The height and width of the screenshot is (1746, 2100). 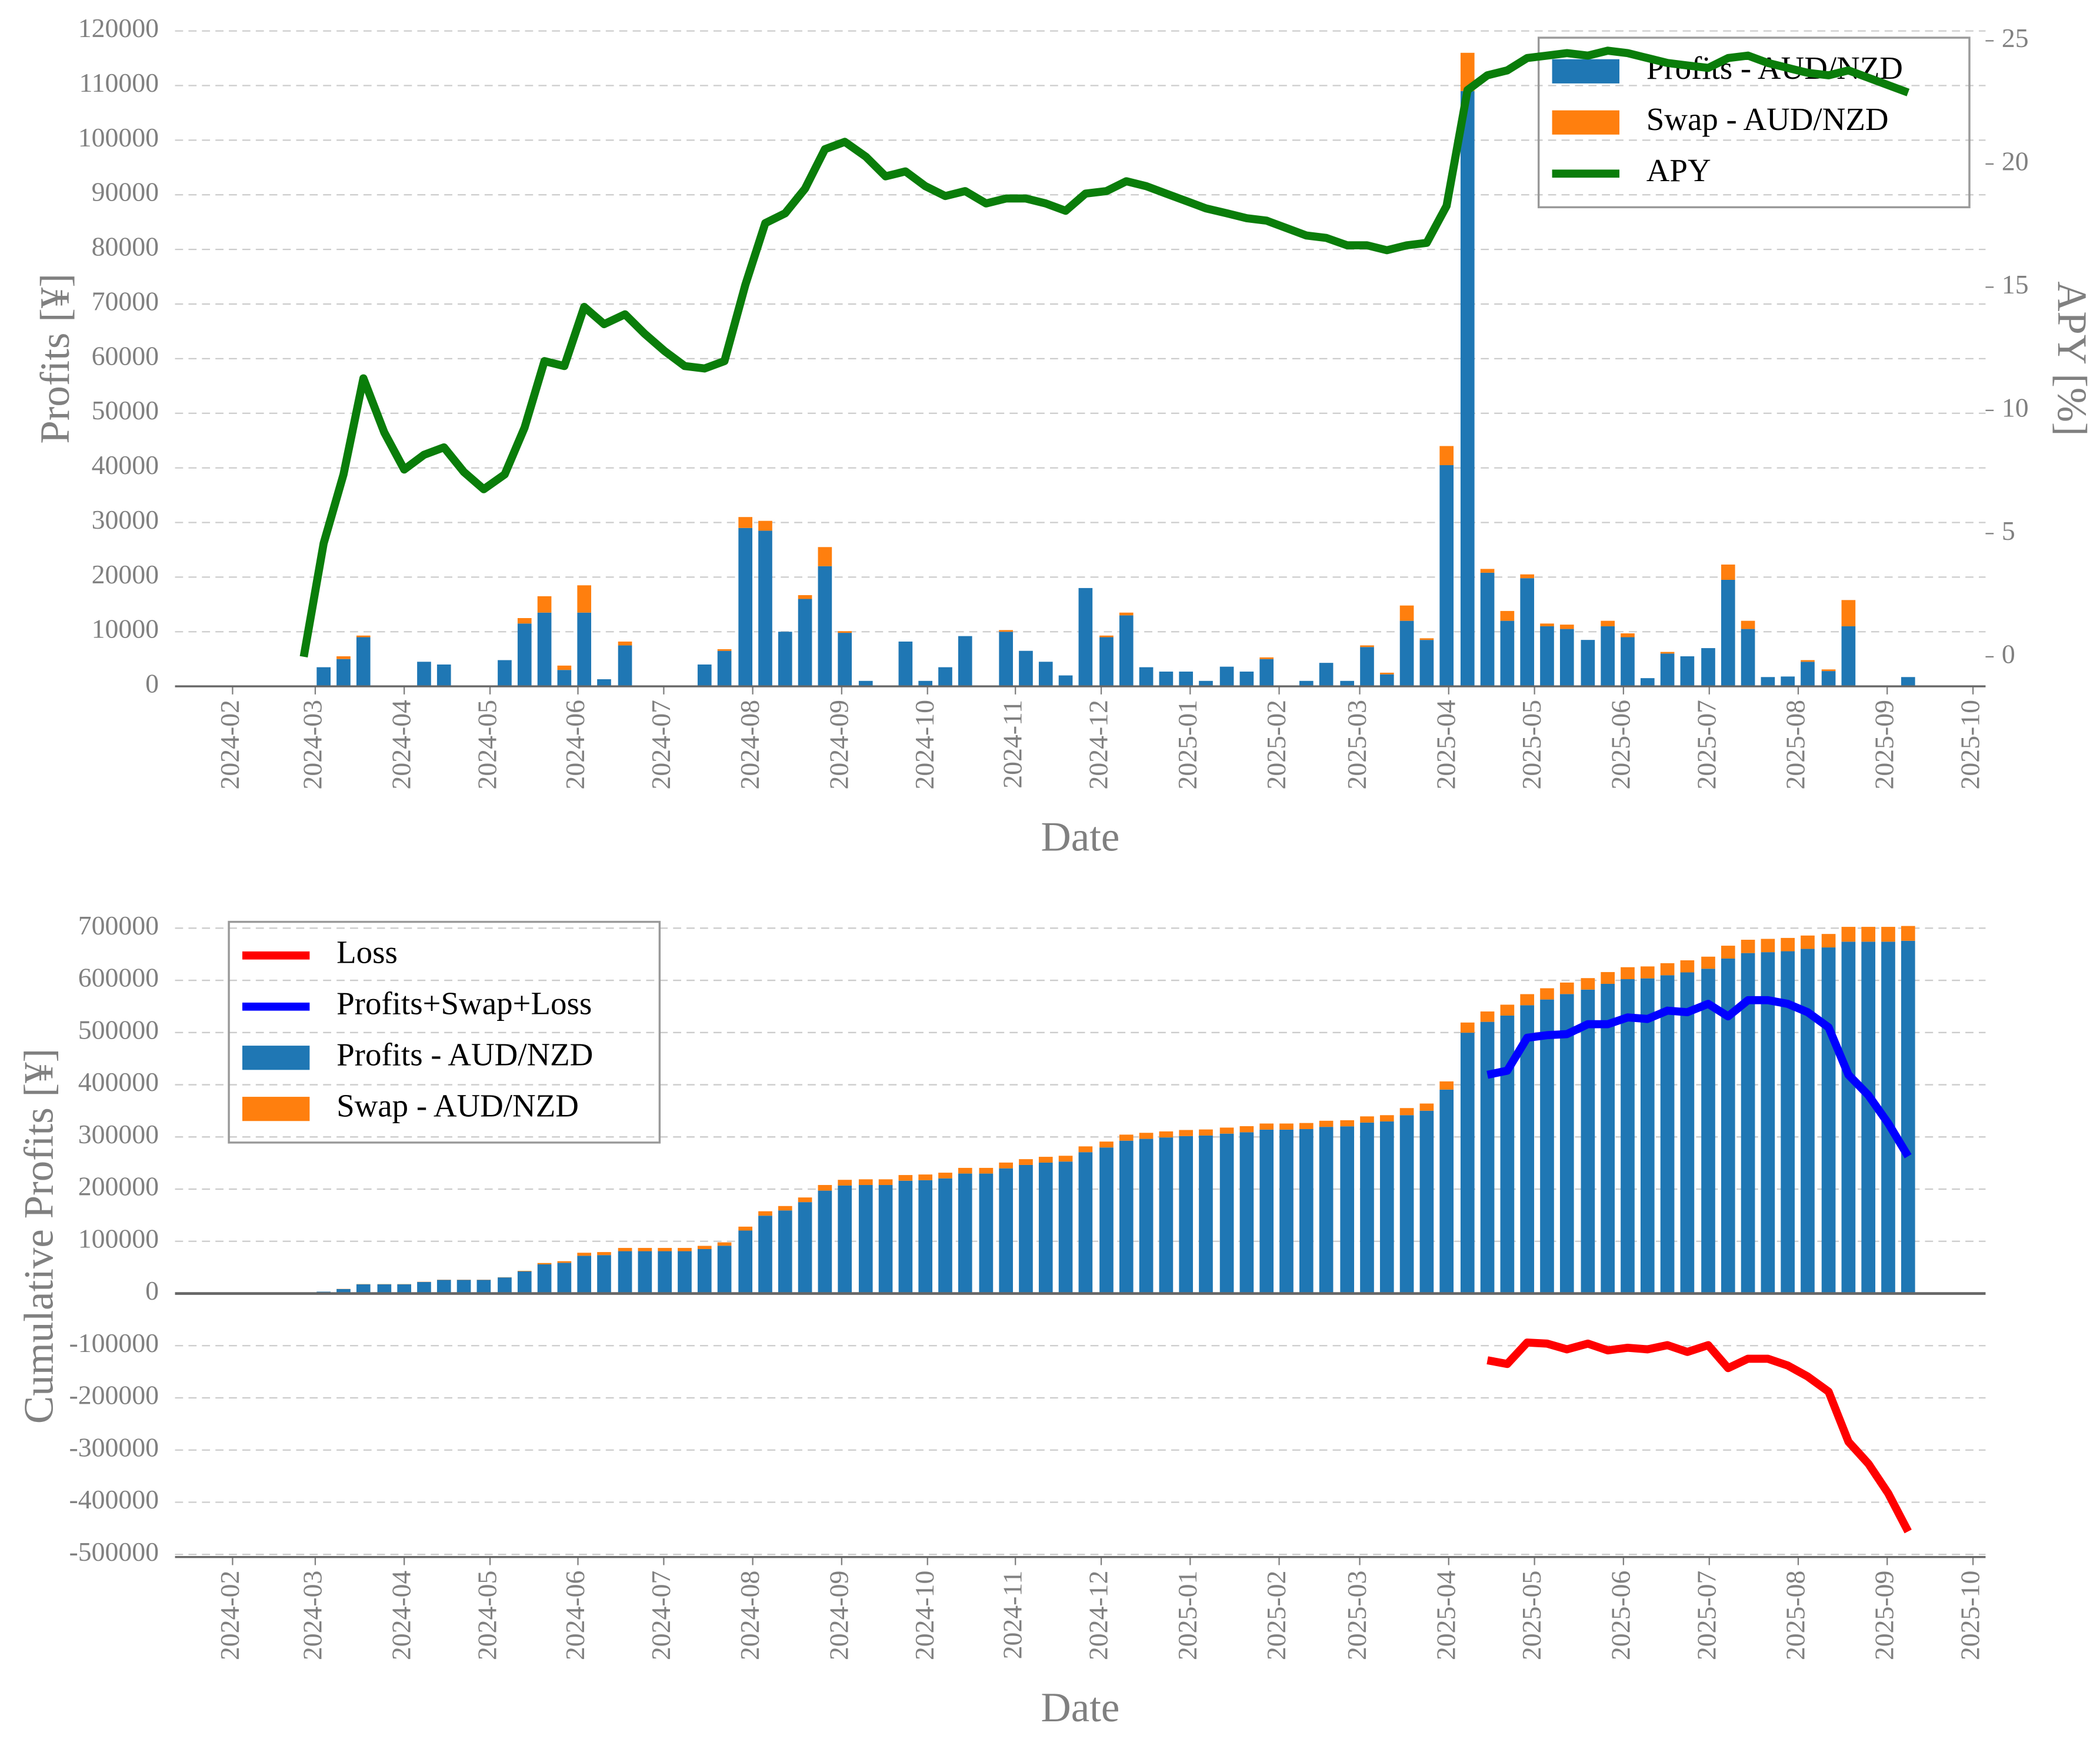 I want to click on y-tick-label: 0, so click(x=152, y=1291).